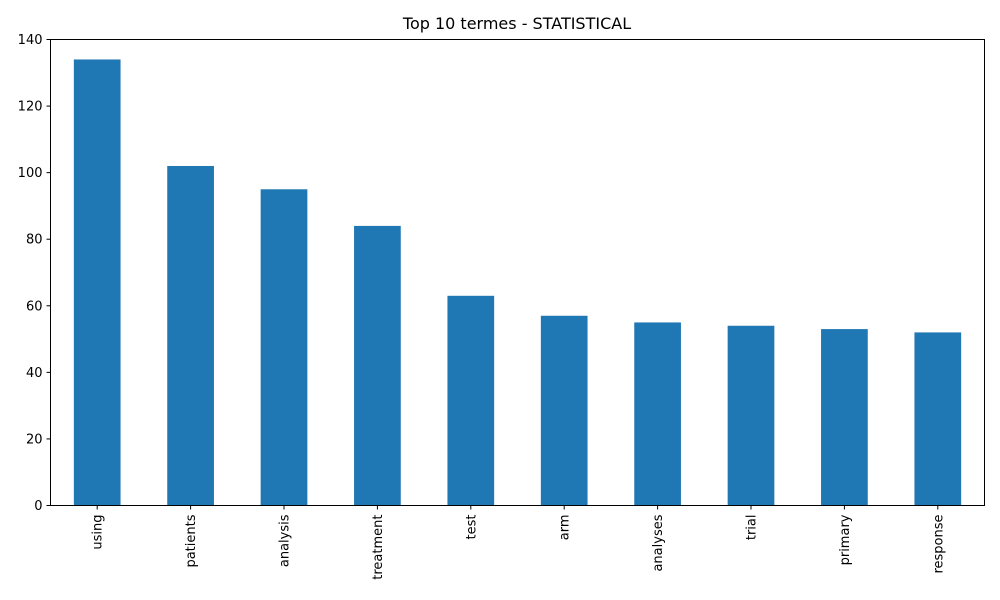  I want to click on x-tick-label: primary, so click(845, 539).